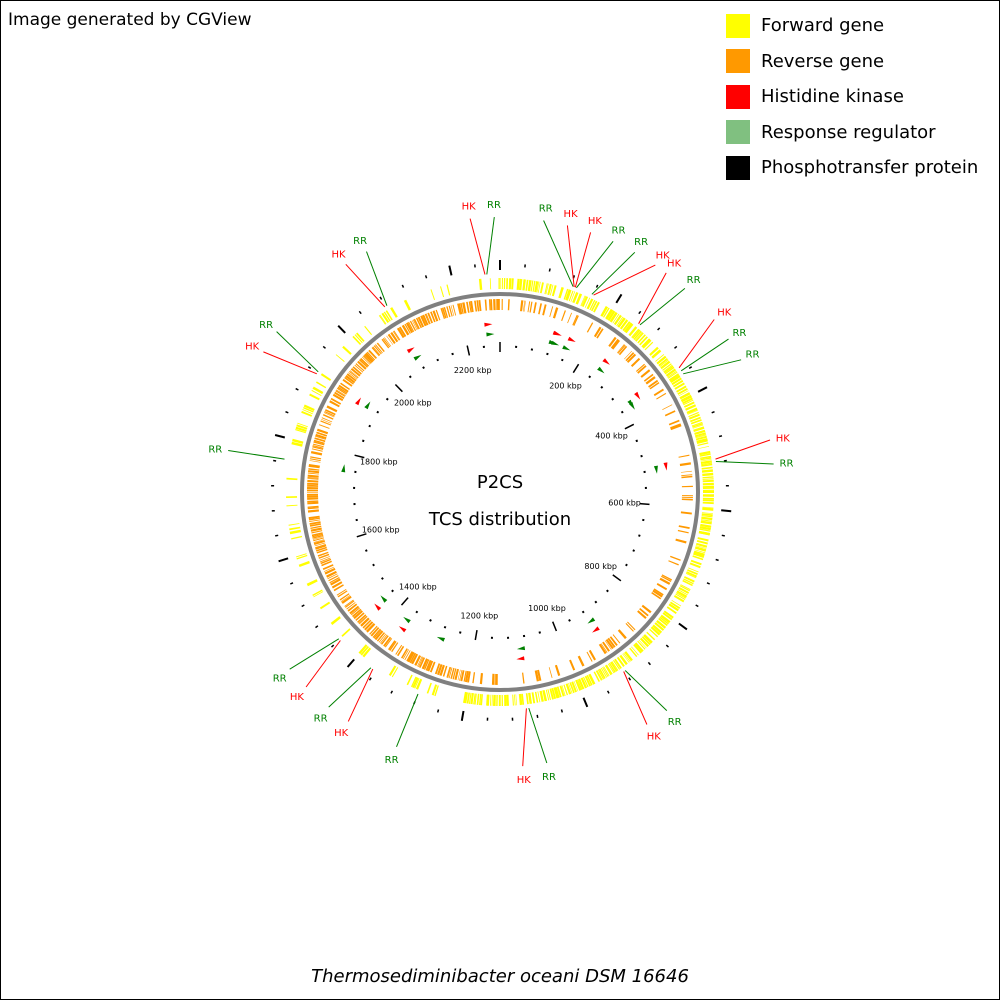  What do you see at coordinates (738, 167) in the screenshot?
I see `phosphotransfer-protein-swatch` at bounding box center [738, 167].